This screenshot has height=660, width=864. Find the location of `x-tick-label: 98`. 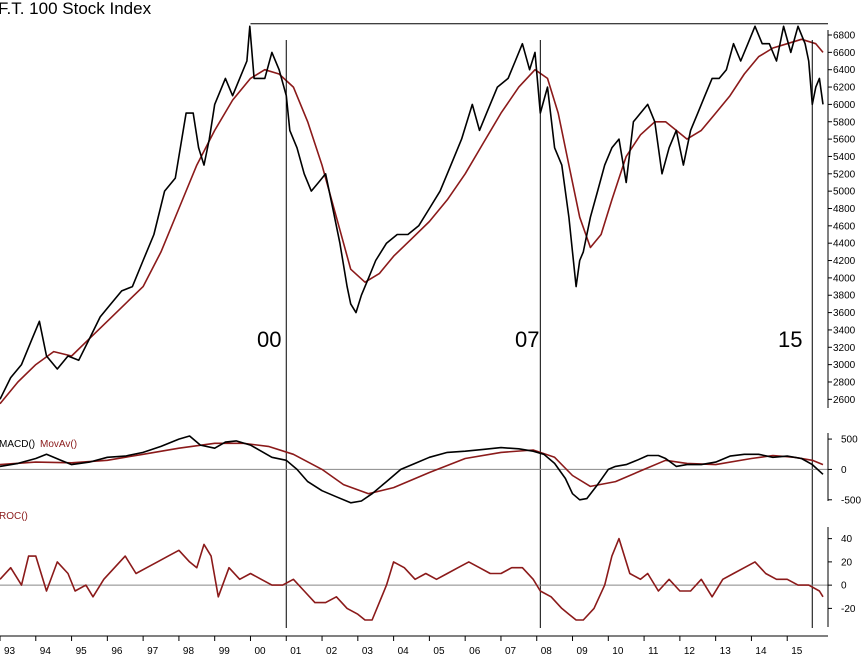

x-tick-label: 98 is located at coordinates (189, 651).